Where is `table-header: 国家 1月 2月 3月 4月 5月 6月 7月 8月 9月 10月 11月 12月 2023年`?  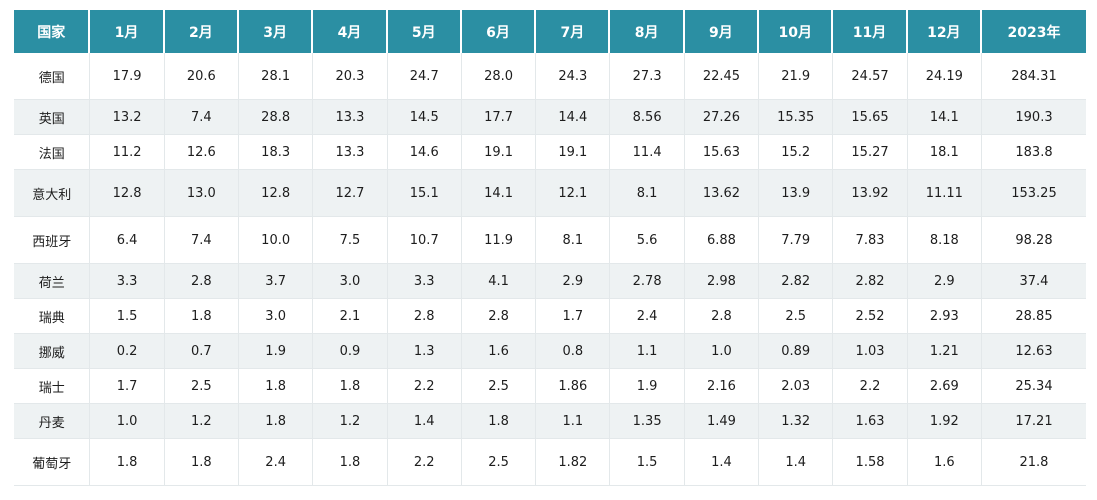 table-header: 国家 1月 2月 3月 4月 5月 6月 7月 8月 9月 10月 11月 12月 2023年 is located at coordinates (550, 31).